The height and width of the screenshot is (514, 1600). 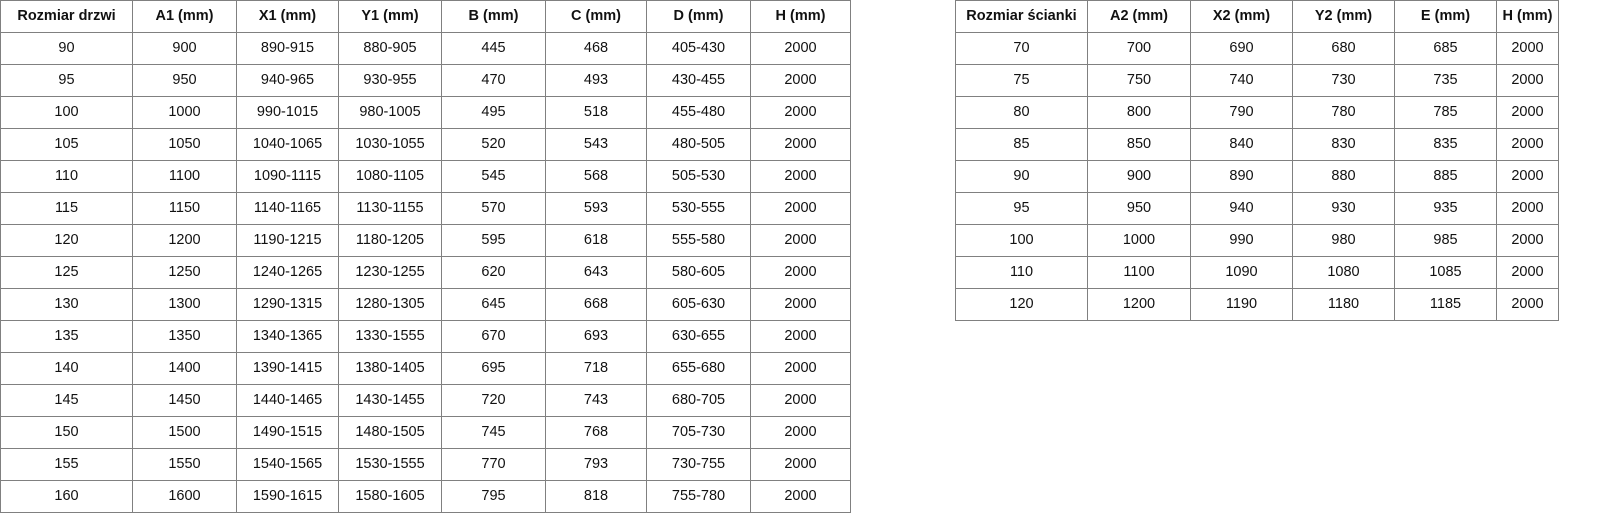 I want to click on door-cell: 1000, so click(x=184, y=112).